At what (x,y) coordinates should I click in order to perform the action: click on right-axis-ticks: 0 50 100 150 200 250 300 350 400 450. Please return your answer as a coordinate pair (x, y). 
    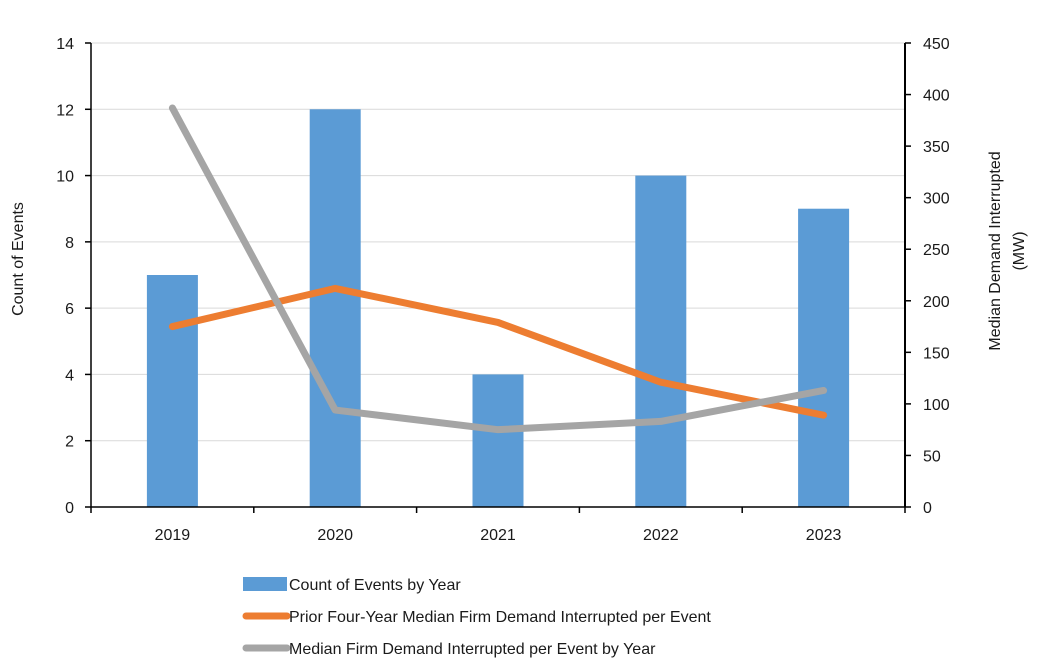
    Looking at the image, I should click on (927, 276).